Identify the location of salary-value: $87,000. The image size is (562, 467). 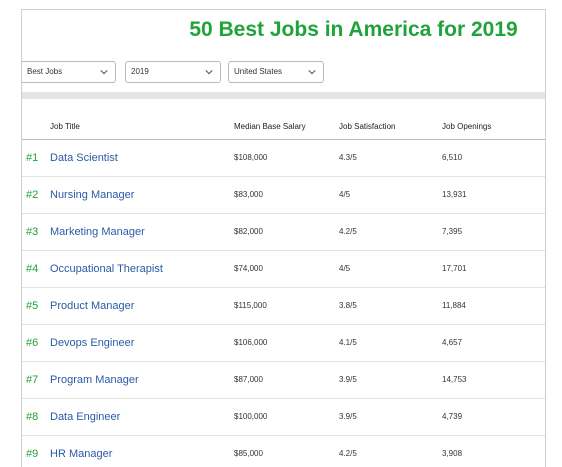
(248, 379).